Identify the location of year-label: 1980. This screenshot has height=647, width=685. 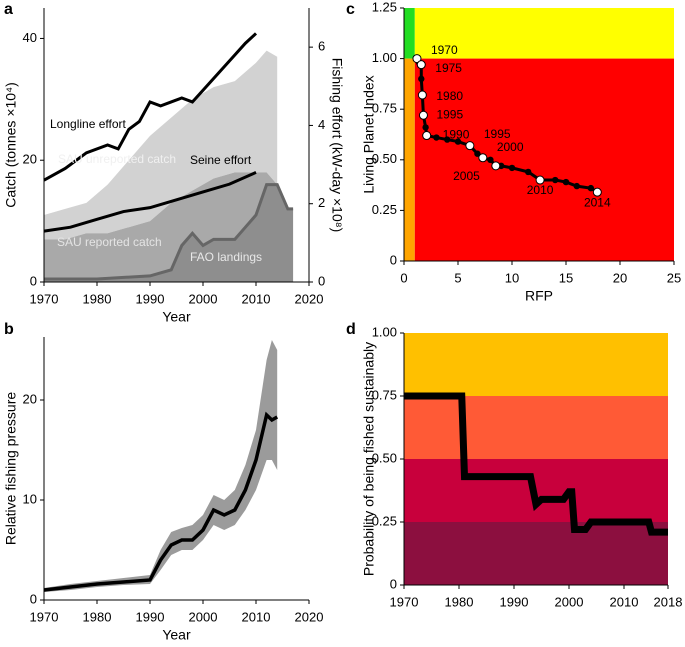
(449, 96).